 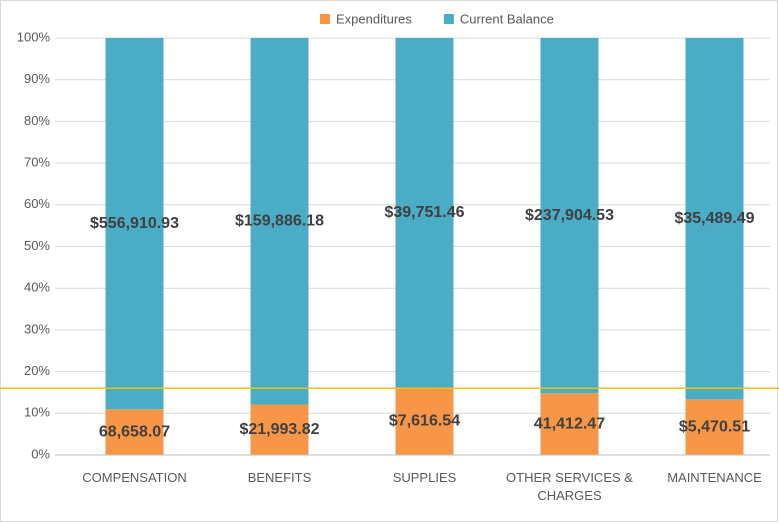 I want to click on x-tick-label: COMPENSATION, so click(x=134, y=477).